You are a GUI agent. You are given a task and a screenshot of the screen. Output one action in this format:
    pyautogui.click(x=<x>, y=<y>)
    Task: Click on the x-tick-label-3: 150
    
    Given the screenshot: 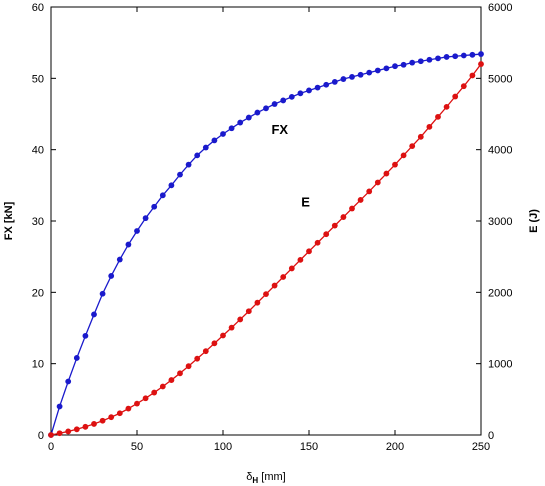 What is the action you would take?
    pyautogui.click(x=309, y=447)
    